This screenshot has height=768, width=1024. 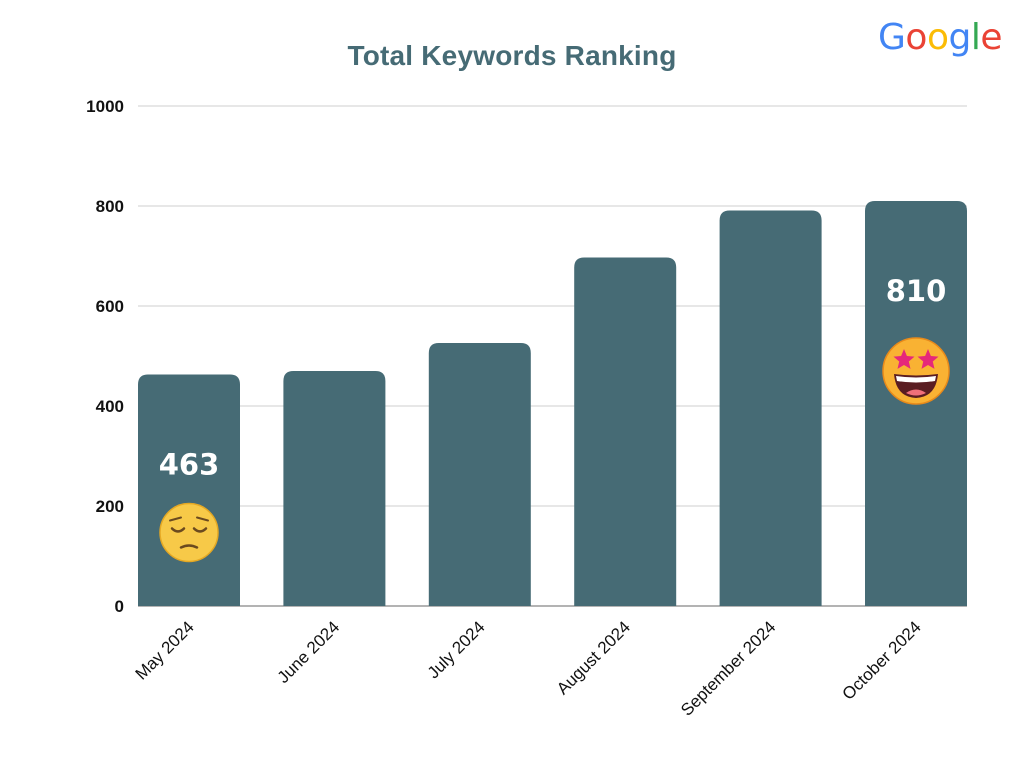 I want to click on logo-letter: l, so click(x=975, y=37).